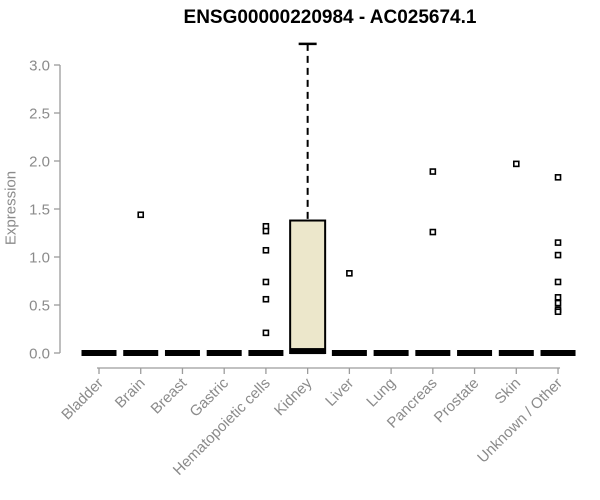 Image resolution: width=600 pixels, height=500 pixels. Describe the element at coordinates (330, 17) in the screenshot. I see `chart-title: ENSG00000220984 - AC025674.1` at that location.